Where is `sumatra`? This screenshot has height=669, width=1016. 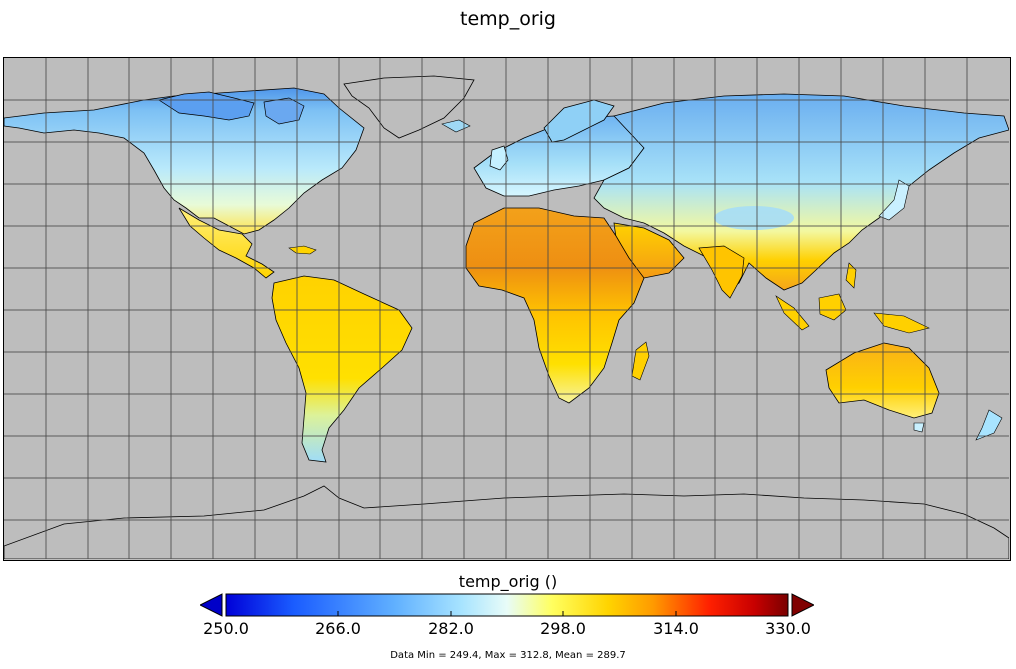
sumatra is located at coordinates (792, 313).